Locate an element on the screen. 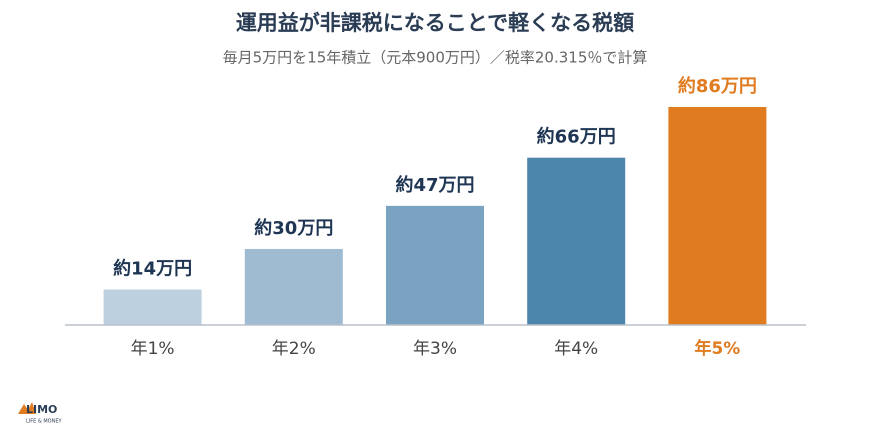 This screenshot has width=870, height=438. x-tick-label: 年2% is located at coordinates (294, 349).